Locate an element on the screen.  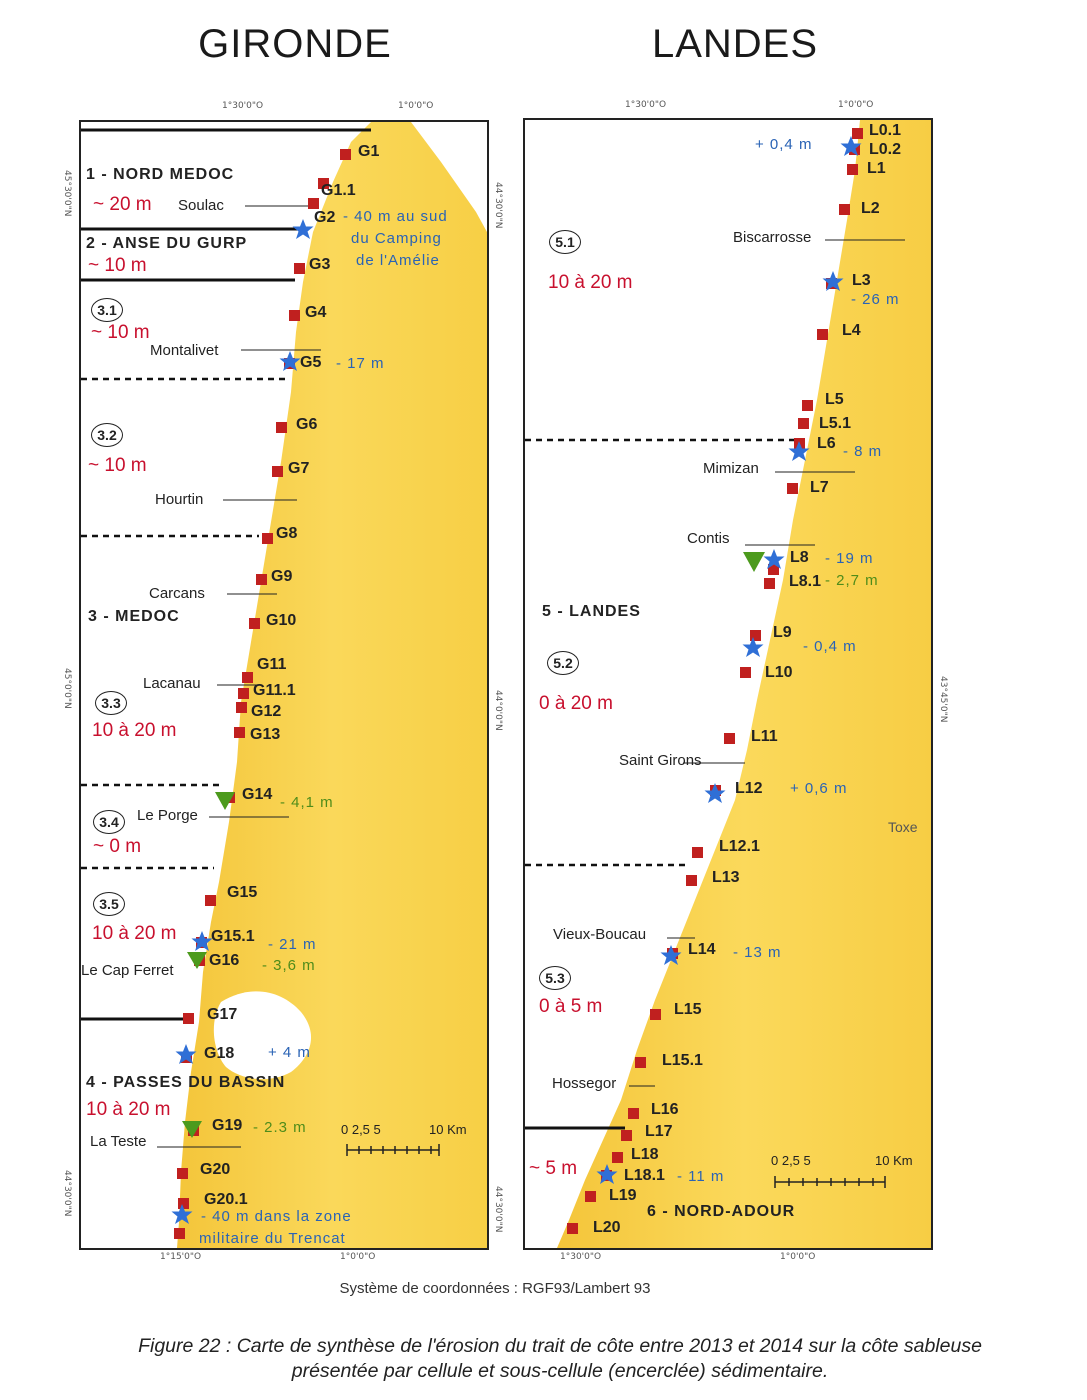
erosion-note: militaire du Trencat is located at coordinates (272, 1238).